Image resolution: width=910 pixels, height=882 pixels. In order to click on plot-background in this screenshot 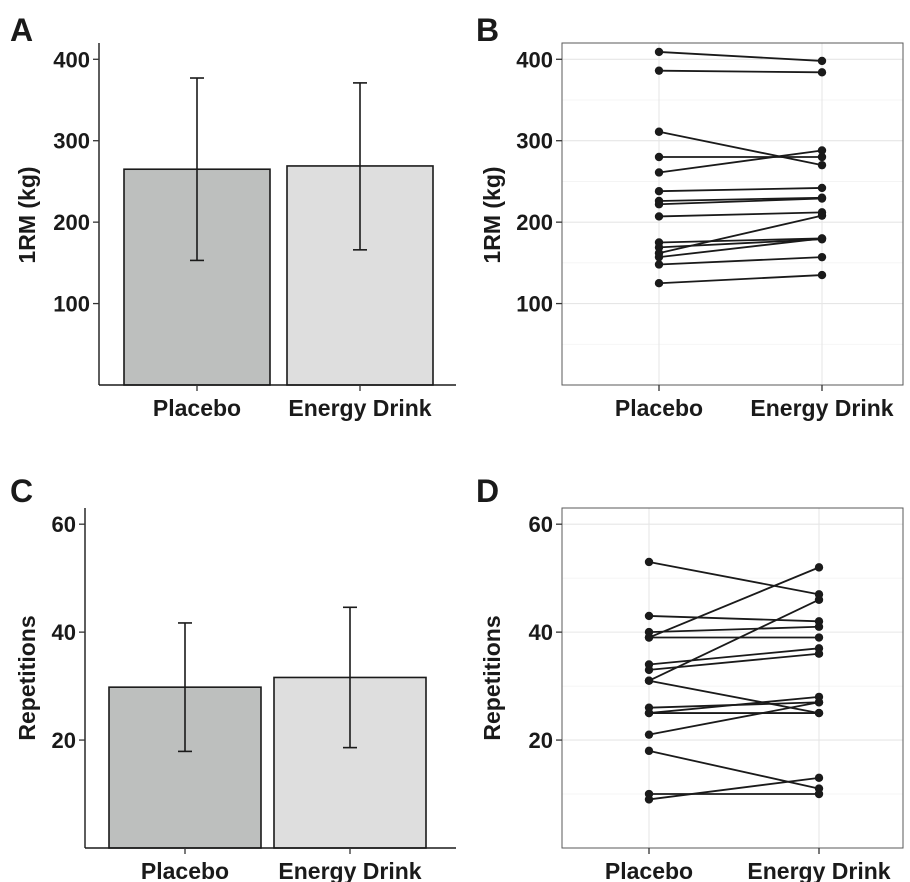, I will do `click(732, 678)`.